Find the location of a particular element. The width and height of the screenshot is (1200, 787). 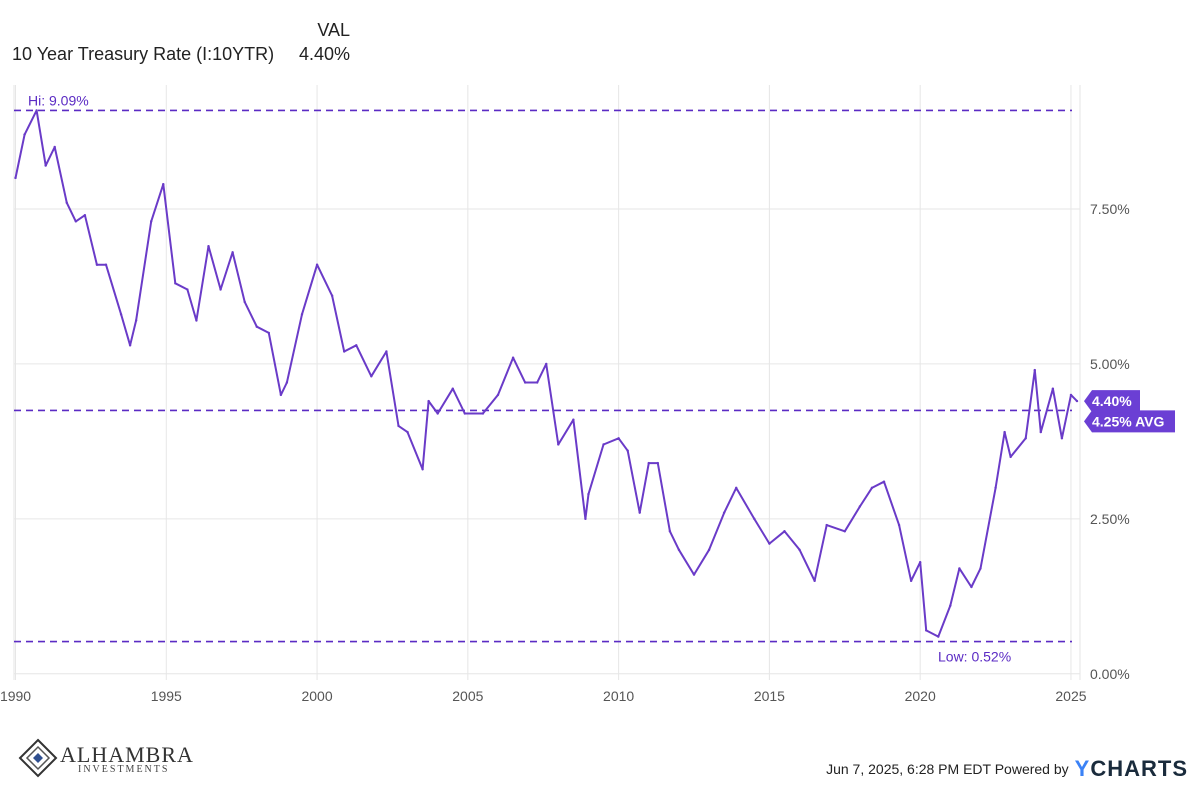

timestamp-text: Jun 7, 2025, 6:28 PM EDT Powered by is located at coordinates (947, 769).